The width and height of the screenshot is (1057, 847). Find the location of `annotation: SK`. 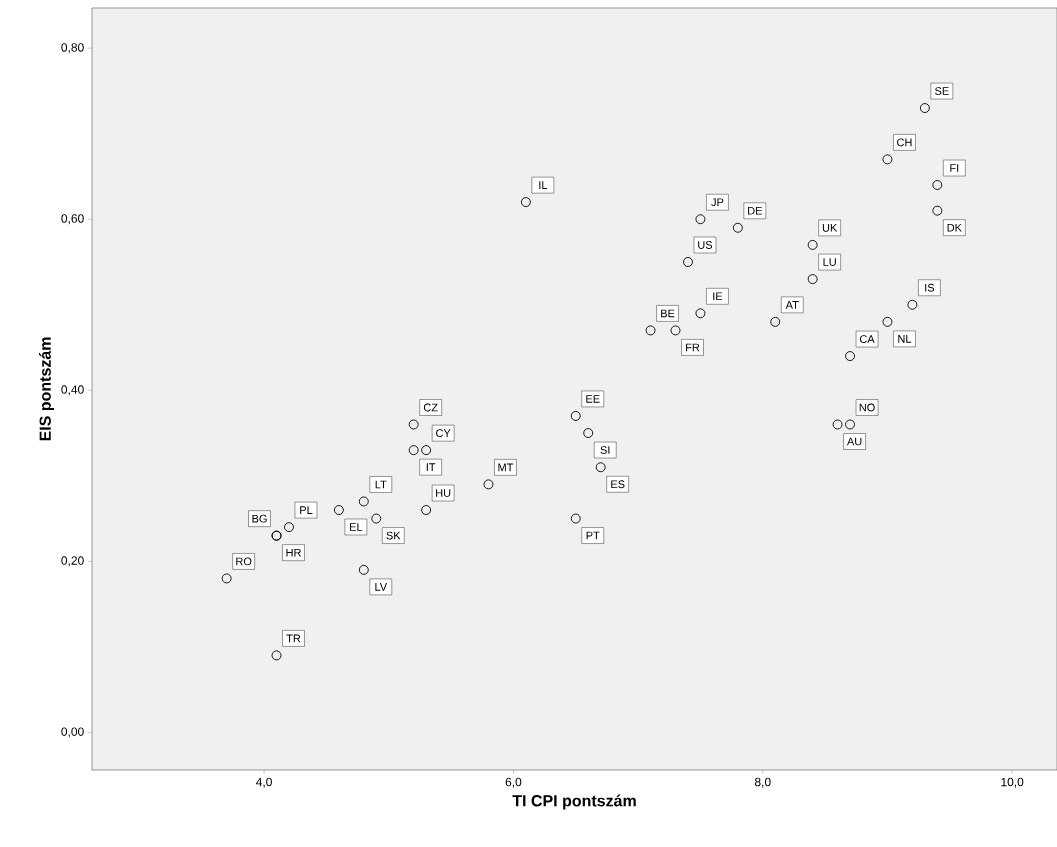

annotation: SK is located at coordinates (393, 535).